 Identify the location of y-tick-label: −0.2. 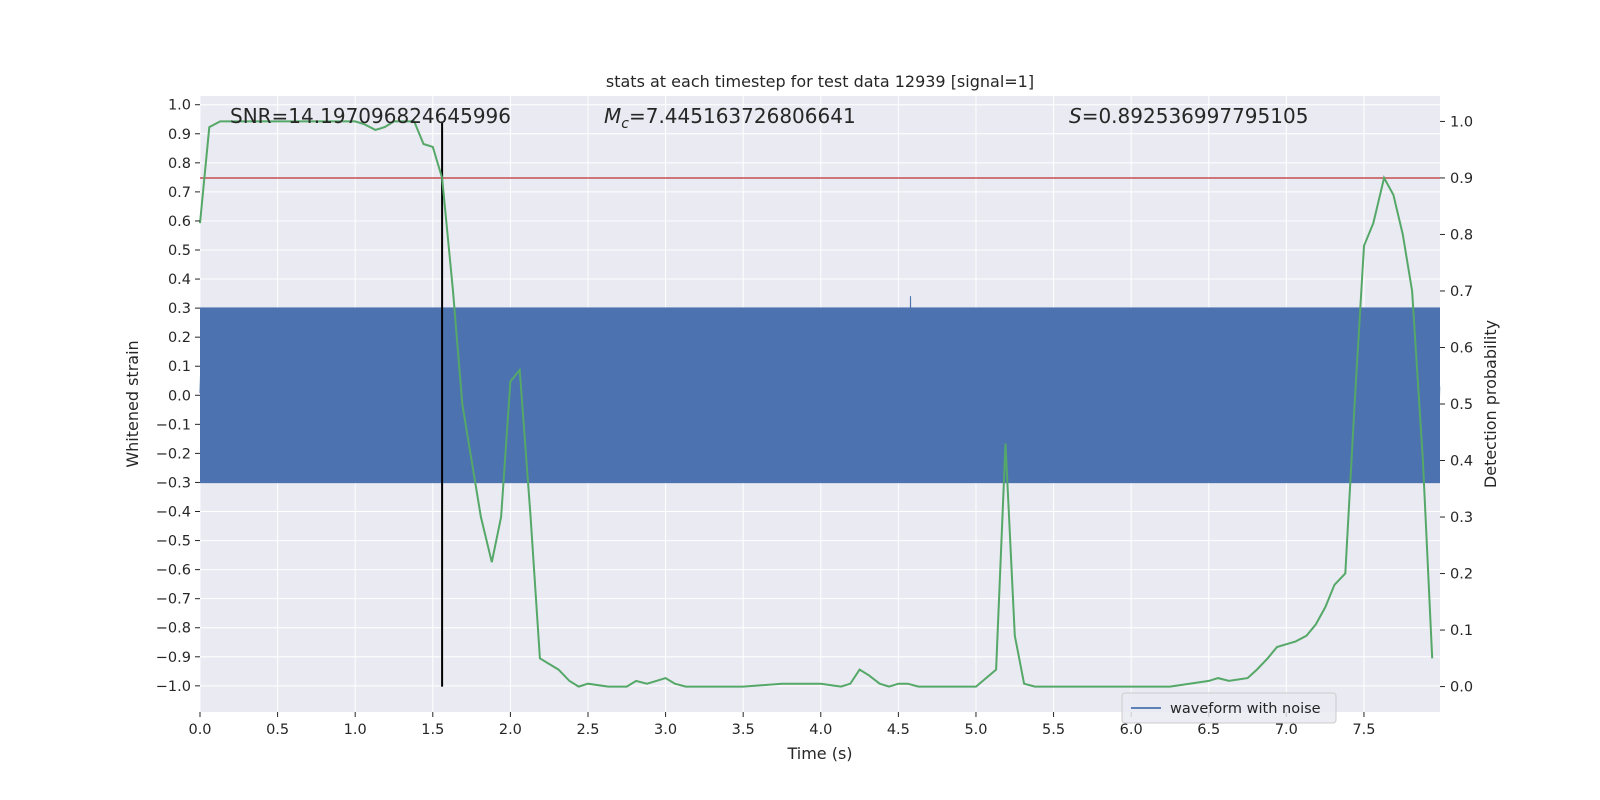
(173, 454).